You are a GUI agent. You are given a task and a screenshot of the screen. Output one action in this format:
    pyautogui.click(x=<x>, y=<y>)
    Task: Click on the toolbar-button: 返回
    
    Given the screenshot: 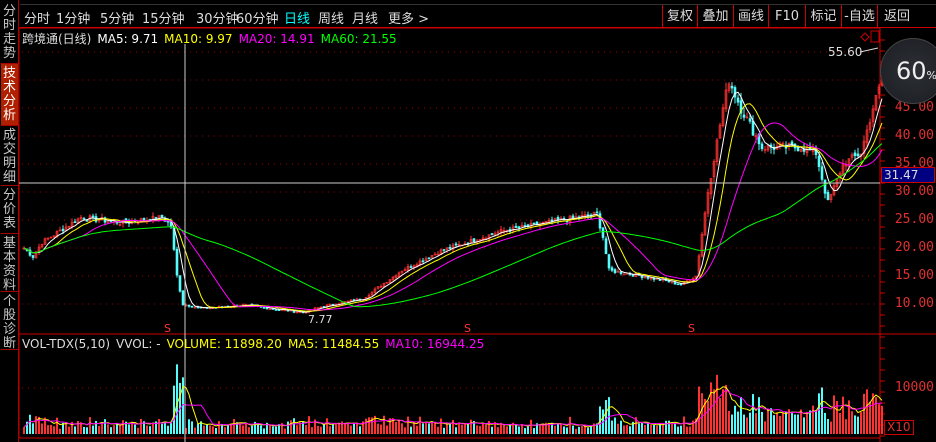 What is the action you would take?
    pyautogui.click(x=896, y=16)
    